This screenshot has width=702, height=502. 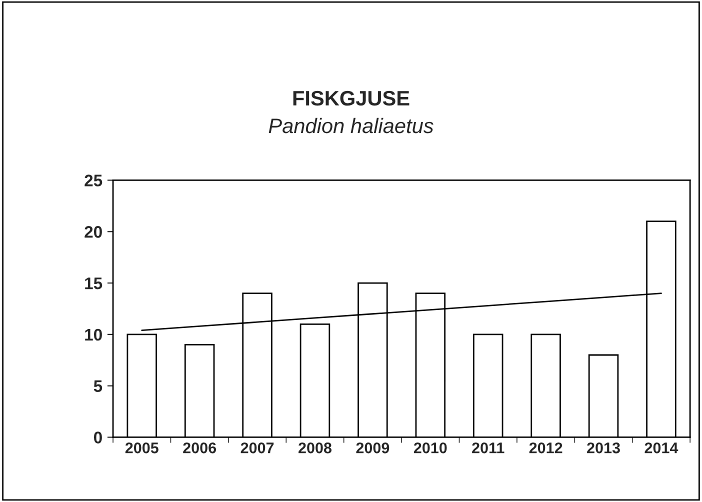 I want to click on x-tick-label: 2006, so click(x=199, y=448).